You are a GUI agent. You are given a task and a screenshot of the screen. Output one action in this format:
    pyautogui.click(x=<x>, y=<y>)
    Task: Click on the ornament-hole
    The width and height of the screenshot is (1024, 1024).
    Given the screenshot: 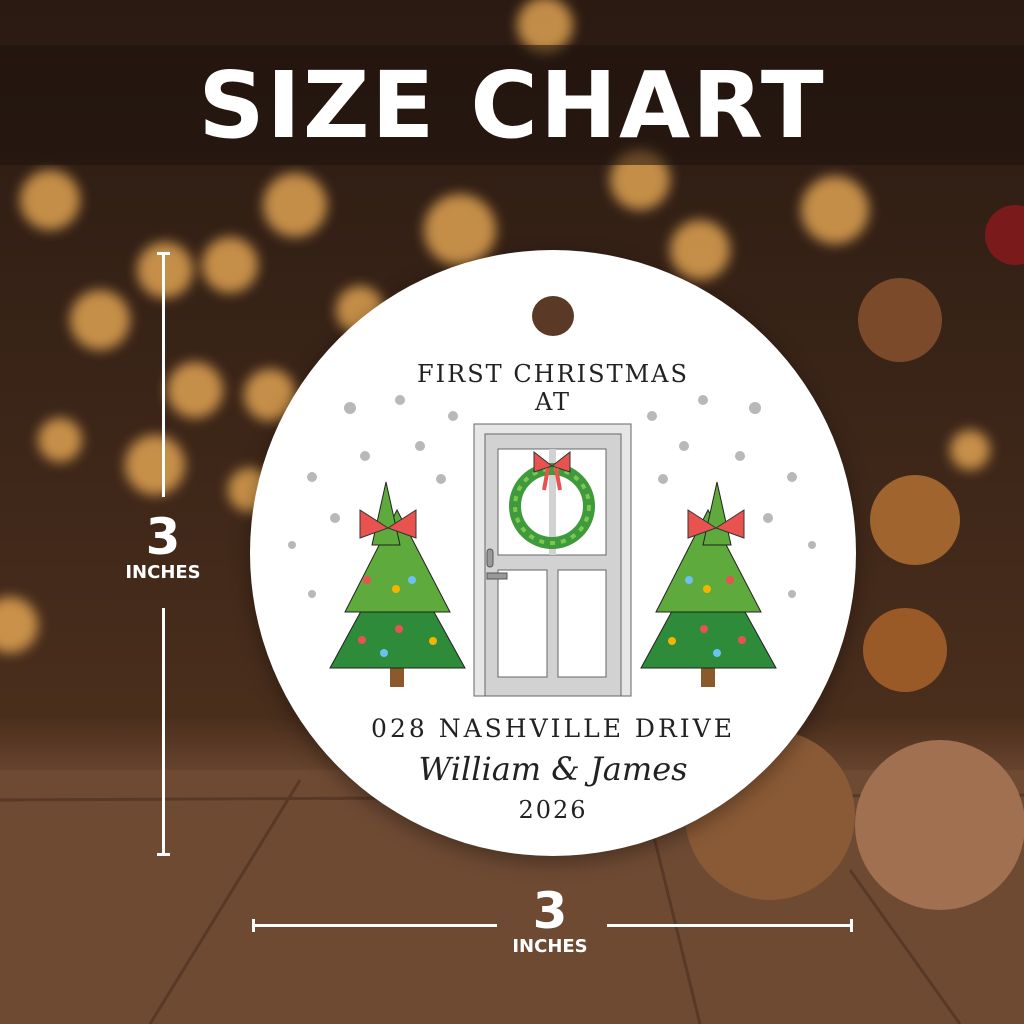 What is the action you would take?
    pyautogui.click(x=553, y=316)
    